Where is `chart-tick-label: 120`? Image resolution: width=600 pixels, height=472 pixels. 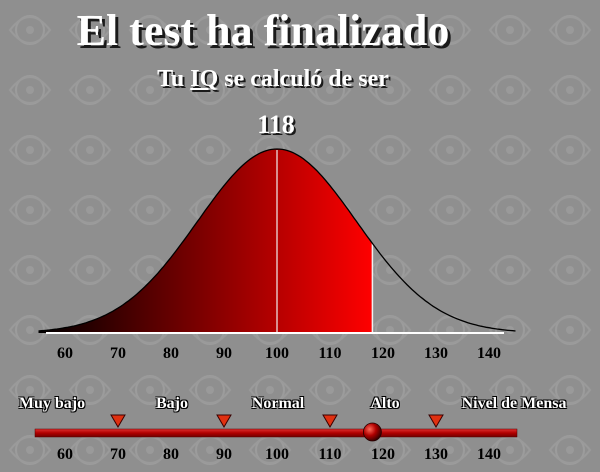 chart-tick-label: 120 is located at coordinates (383, 353).